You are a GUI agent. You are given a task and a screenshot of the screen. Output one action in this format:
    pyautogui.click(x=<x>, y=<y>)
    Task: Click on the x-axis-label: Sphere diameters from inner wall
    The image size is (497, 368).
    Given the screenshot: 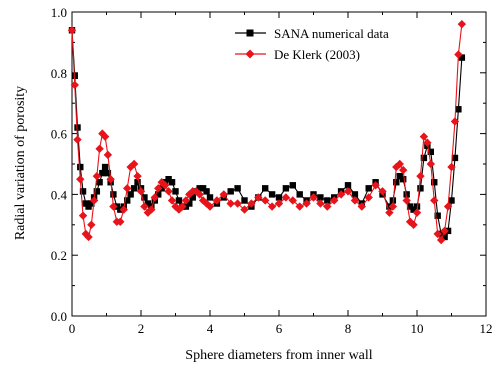 What is the action you would take?
    pyautogui.click(x=278, y=355)
    